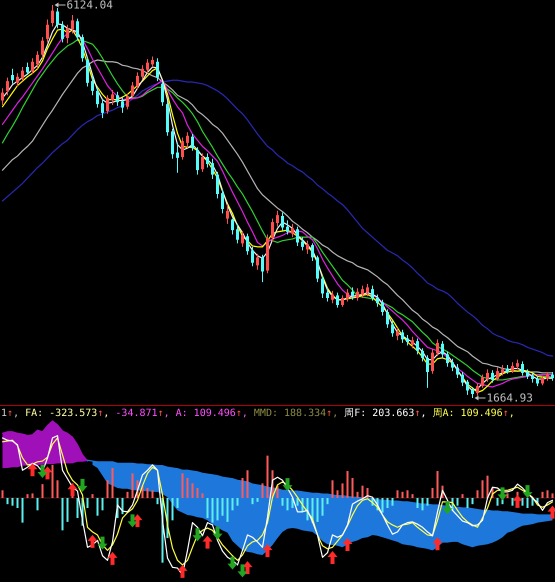 The image size is (555, 582). I want to click on candlestick, so click(177, 157).